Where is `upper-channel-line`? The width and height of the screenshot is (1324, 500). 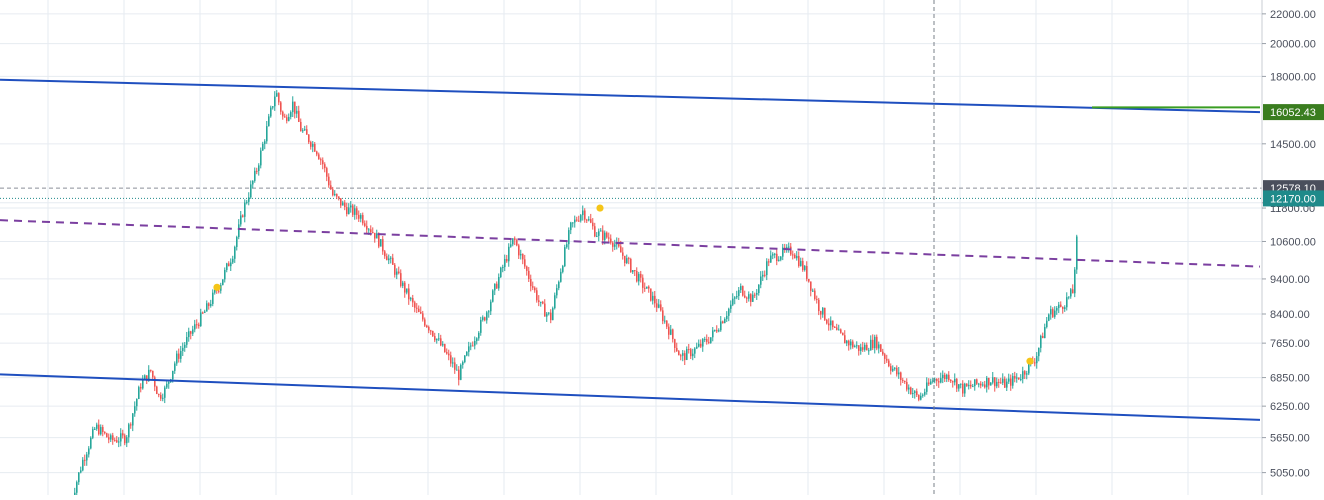 upper-channel-line is located at coordinates (630, 96).